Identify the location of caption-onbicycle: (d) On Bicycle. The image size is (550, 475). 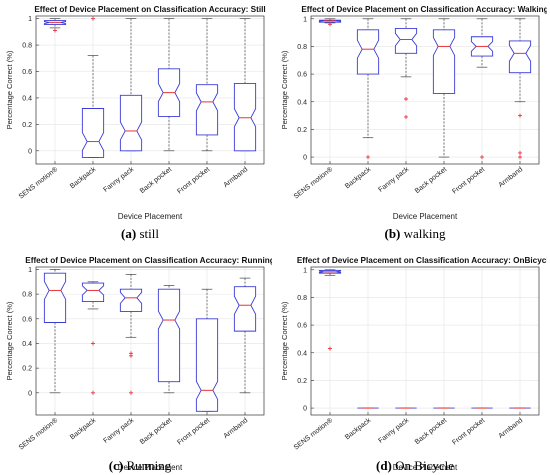
(415, 466).